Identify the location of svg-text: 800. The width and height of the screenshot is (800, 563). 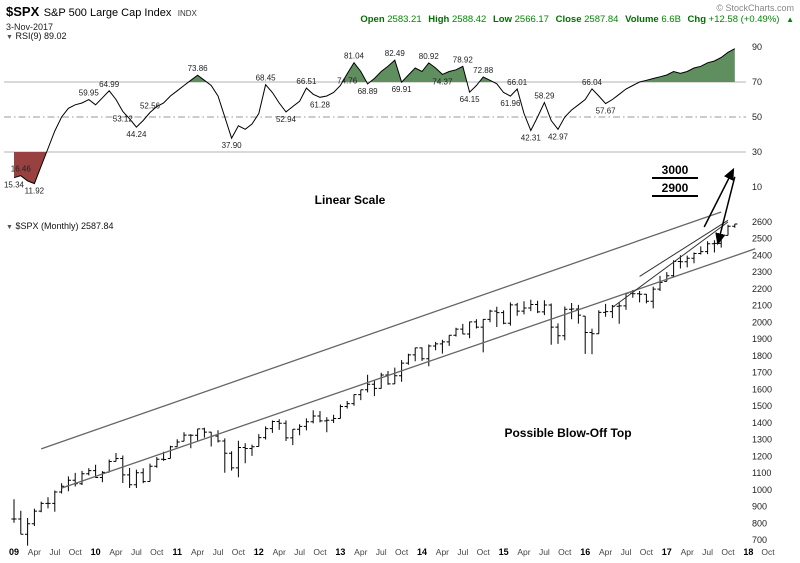
(759, 523).